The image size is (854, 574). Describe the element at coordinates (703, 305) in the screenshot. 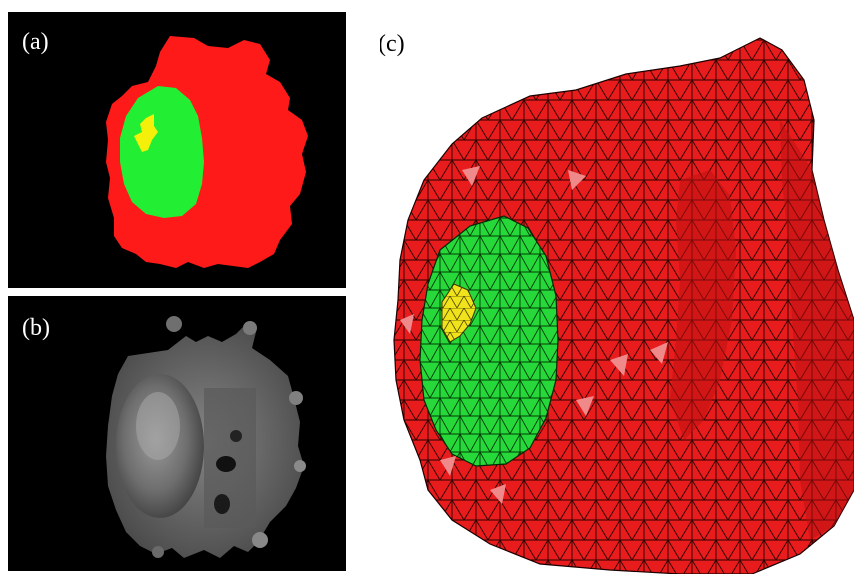

I see `mesh-ridge-fold` at that location.